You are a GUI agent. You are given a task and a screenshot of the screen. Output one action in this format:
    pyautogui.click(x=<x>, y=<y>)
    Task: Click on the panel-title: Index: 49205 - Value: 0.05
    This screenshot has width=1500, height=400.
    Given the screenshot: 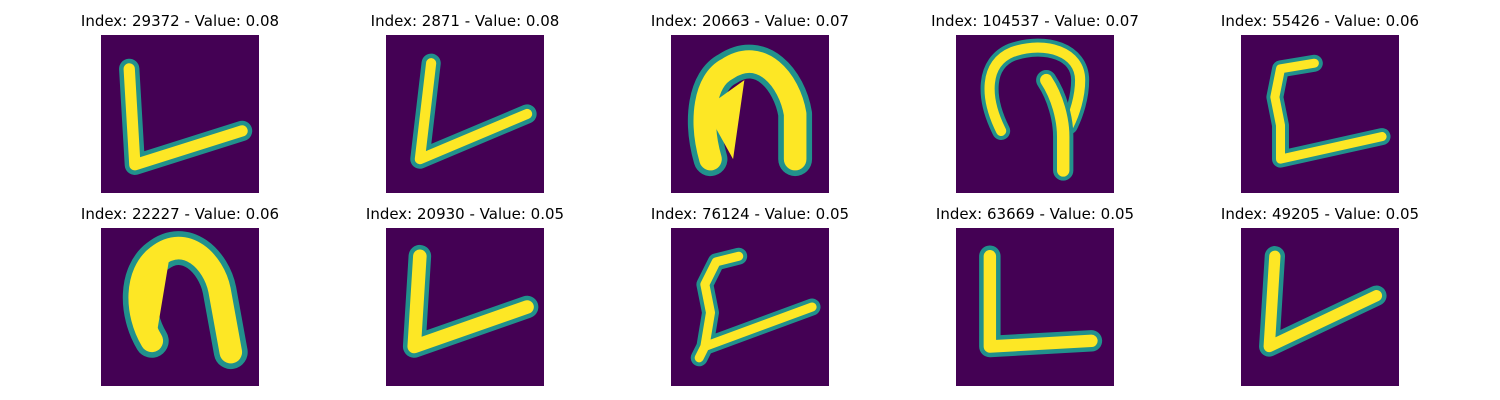 What is the action you would take?
    pyautogui.click(x=1320, y=214)
    